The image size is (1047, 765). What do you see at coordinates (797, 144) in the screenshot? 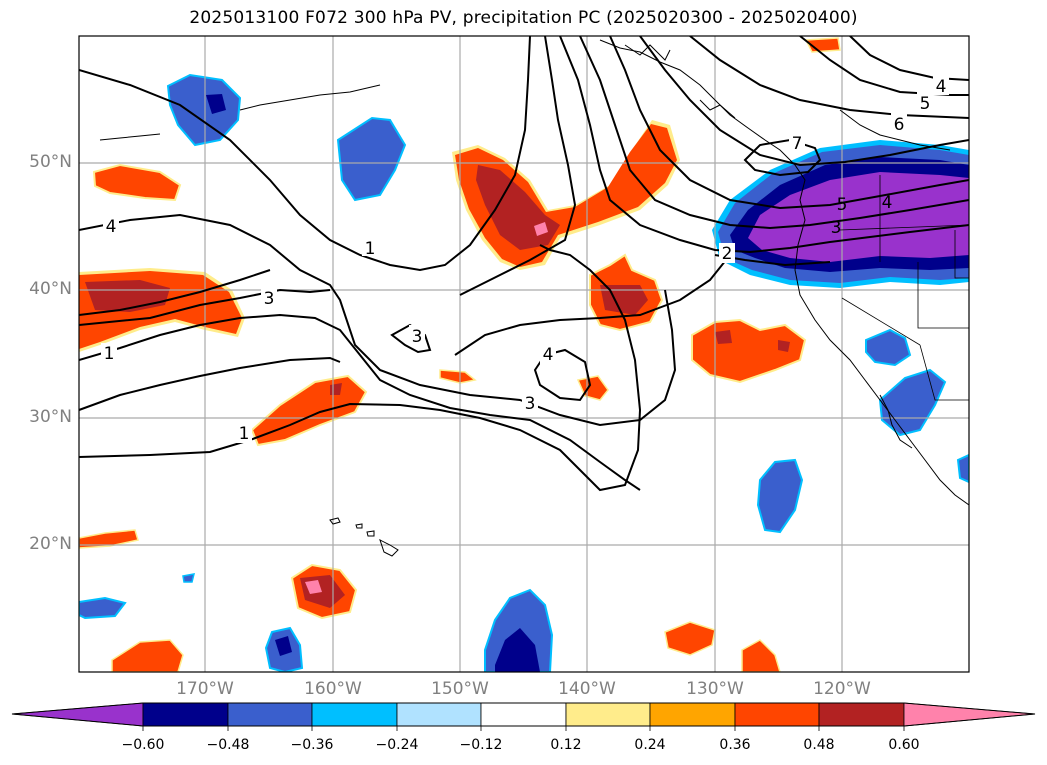
I see `contour-label: 7` at bounding box center [797, 144].